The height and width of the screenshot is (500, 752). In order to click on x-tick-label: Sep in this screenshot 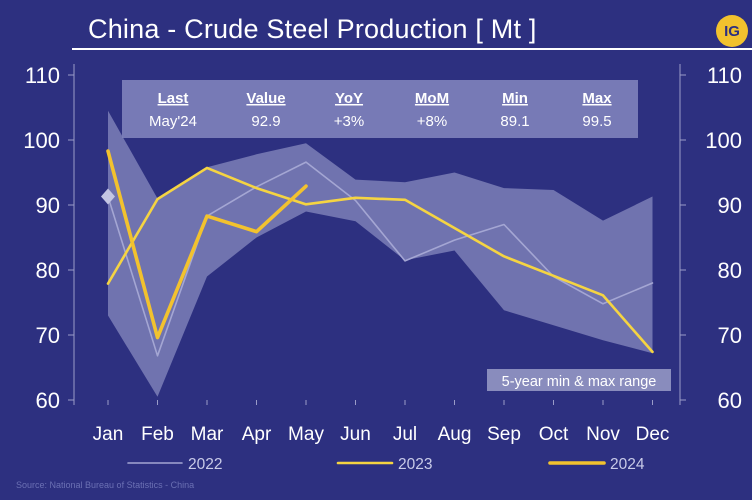, I will do `click(504, 434)`.